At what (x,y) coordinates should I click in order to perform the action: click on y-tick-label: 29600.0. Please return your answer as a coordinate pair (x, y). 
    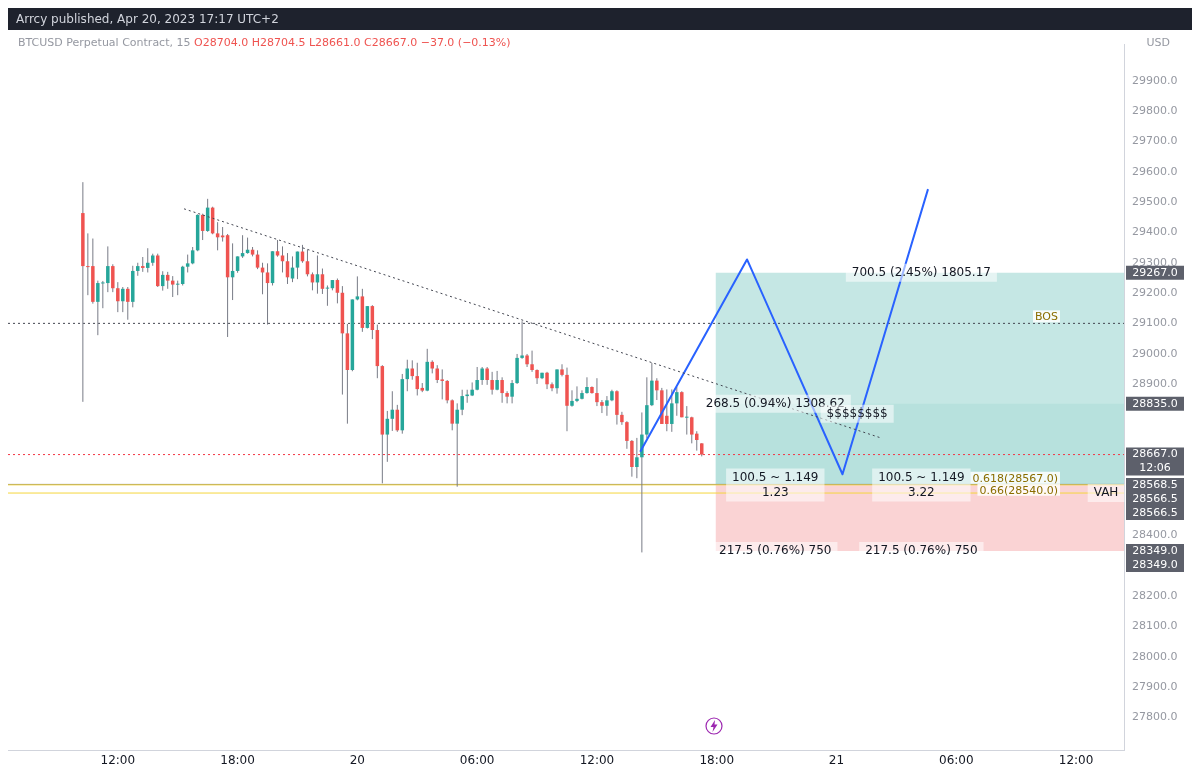
    Looking at the image, I should click on (1155, 171).